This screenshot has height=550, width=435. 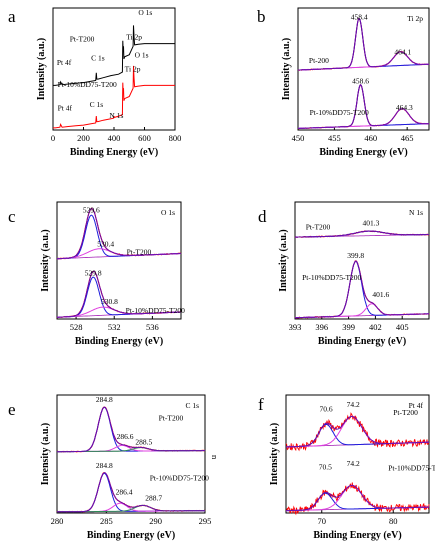 What do you see at coordinates (87, 84) in the screenshot?
I see `peak-annotation: Pt-10%DD75-T200` at bounding box center [87, 84].